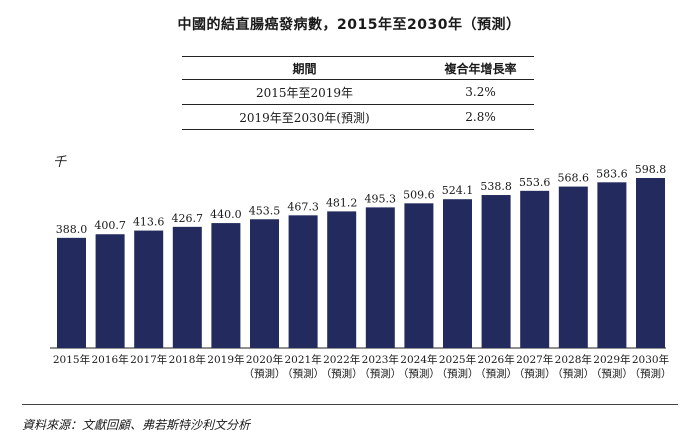 The image size is (698, 448). Describe the element at coordinates (187, 287) in the screenshot. I see `bar-2018年` at that location.